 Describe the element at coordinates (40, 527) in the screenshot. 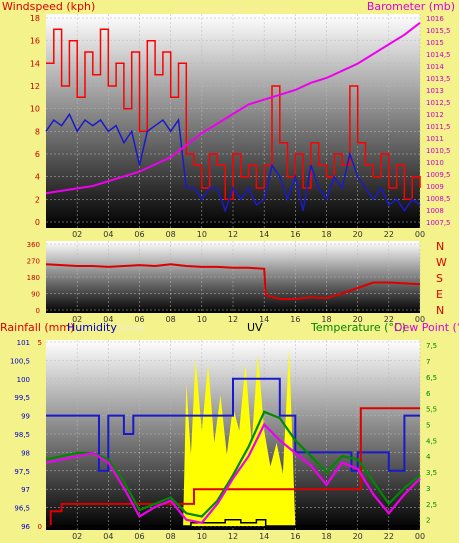

I see `rain-y-tick: 0` at that location.